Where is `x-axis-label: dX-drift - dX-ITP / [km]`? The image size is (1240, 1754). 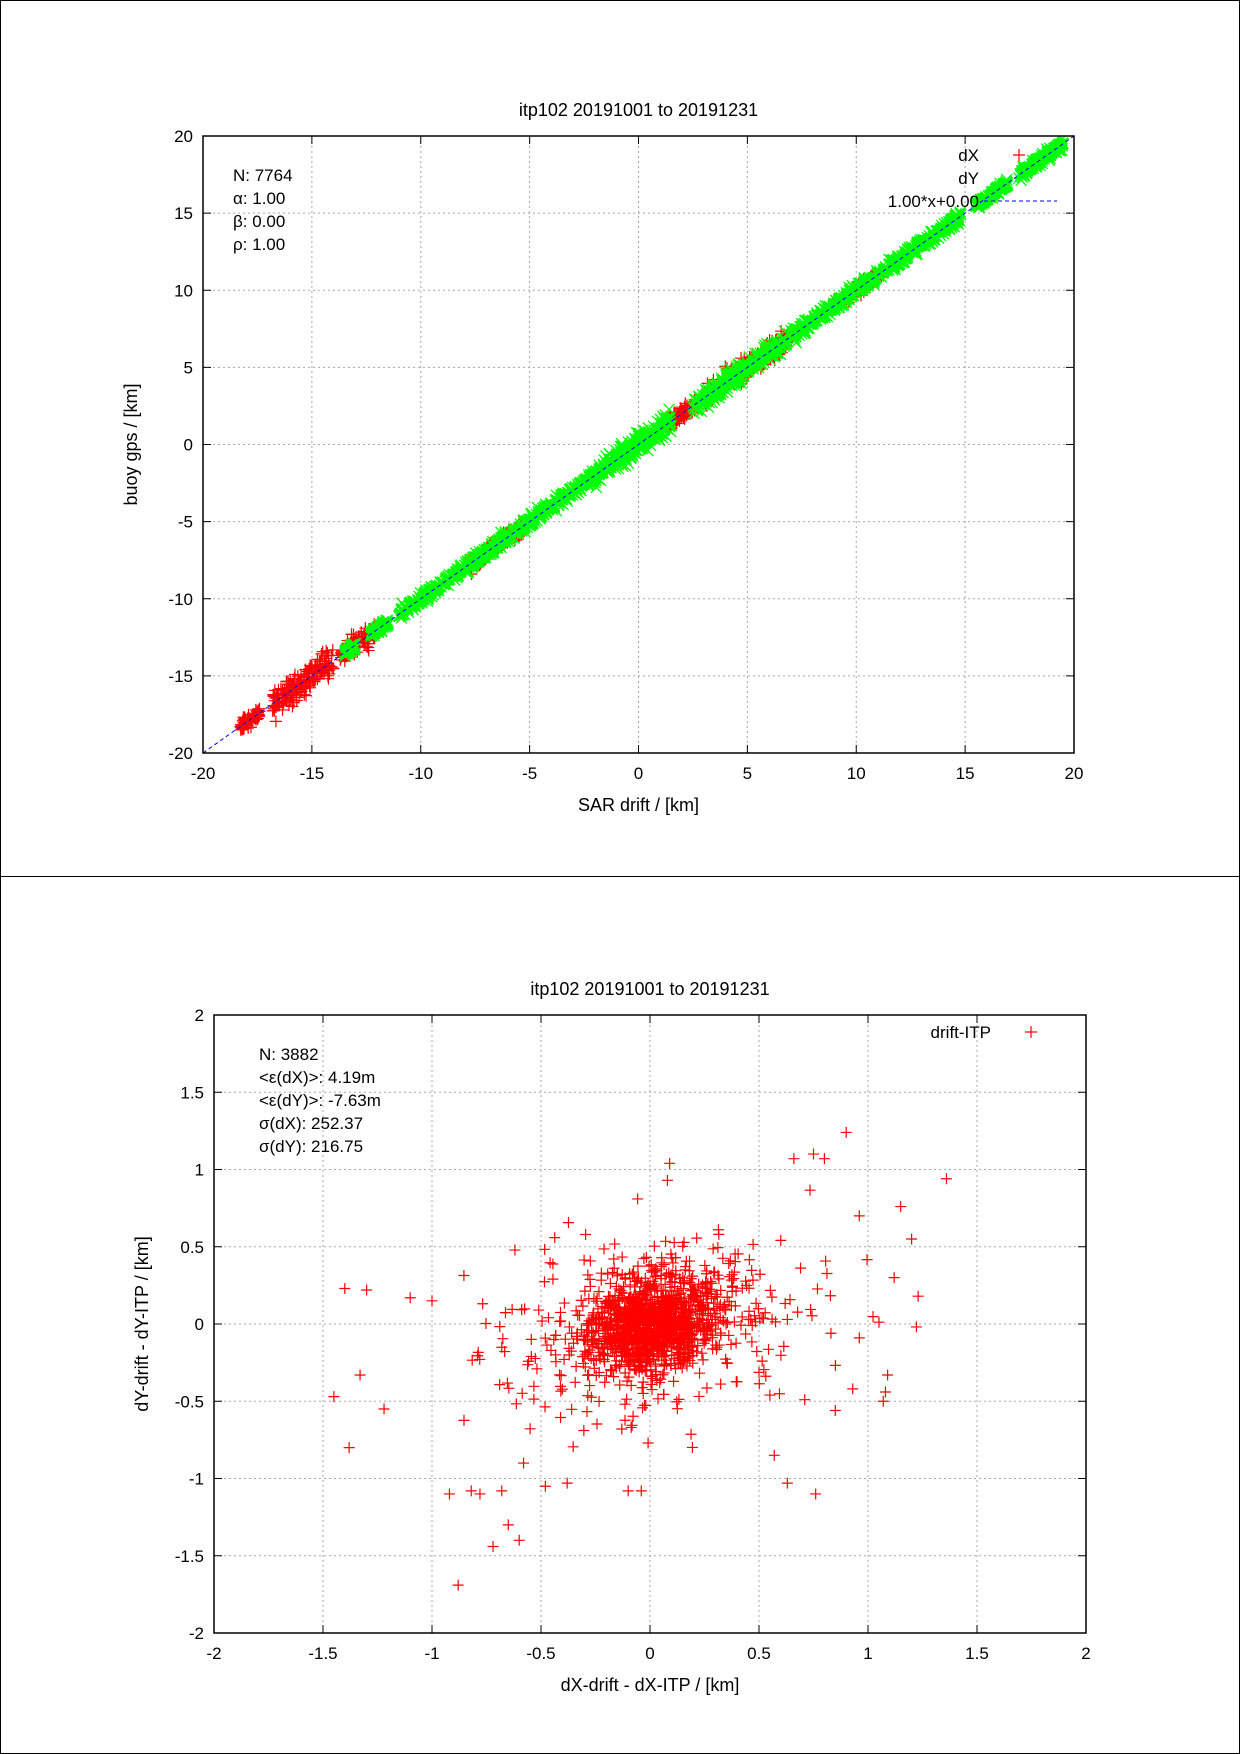
x-axis-label: dX-drift - dX-ITP / [km] is located at coordinates (650, 1685).